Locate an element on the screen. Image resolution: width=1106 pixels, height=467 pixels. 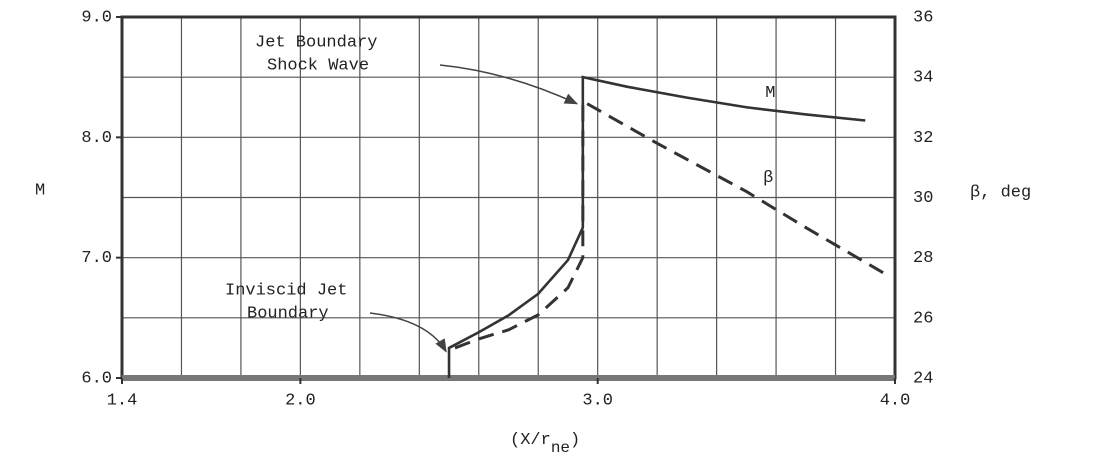
series-label: M is located at coordinates (770, 93).